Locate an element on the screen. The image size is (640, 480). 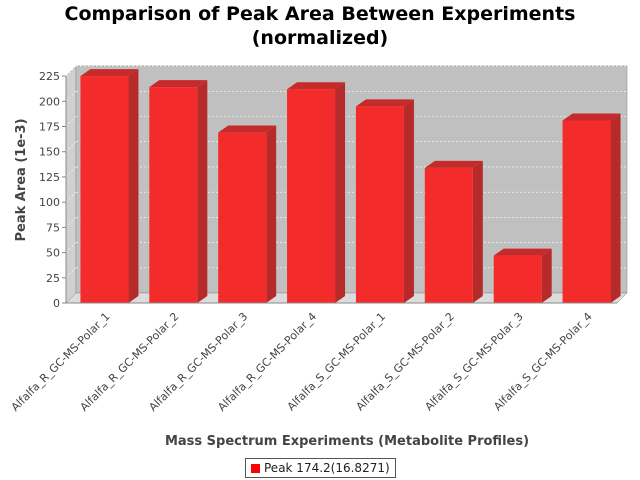
plot-left-wall is located at coordinates (71, 184).